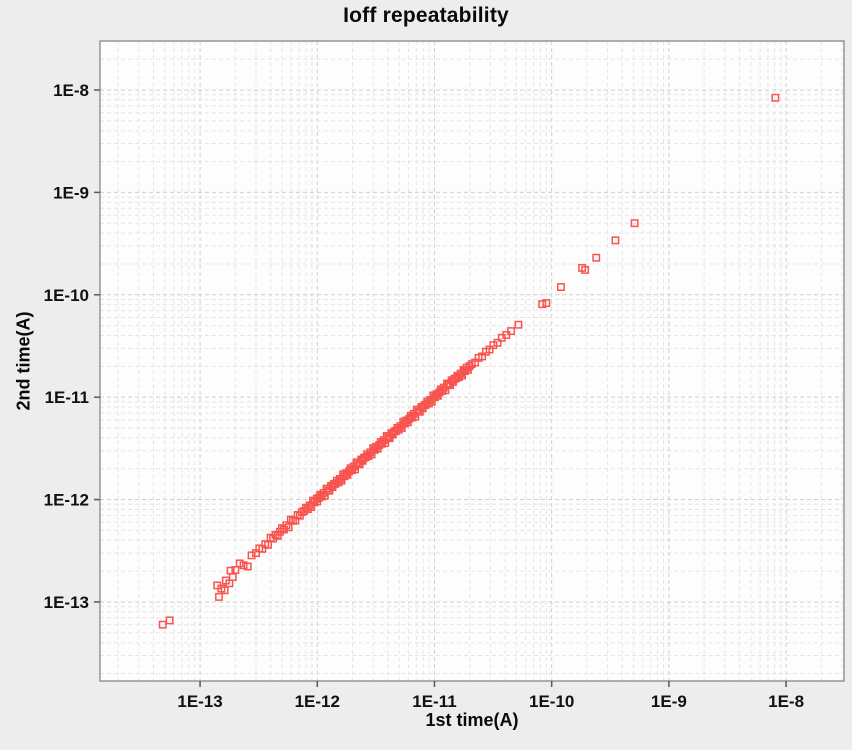 The image size is (852, 750). Describe the element at coordinates (786, 701) in the screenshot. I see `x-tick-label: 1E-8` at that location.